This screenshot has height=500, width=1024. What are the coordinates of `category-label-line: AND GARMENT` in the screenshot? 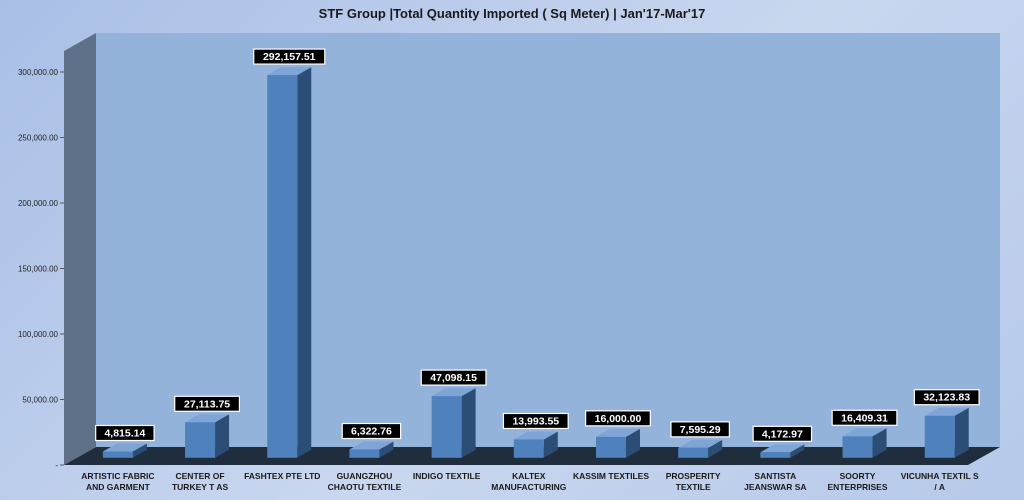 It's located at (118, 487).